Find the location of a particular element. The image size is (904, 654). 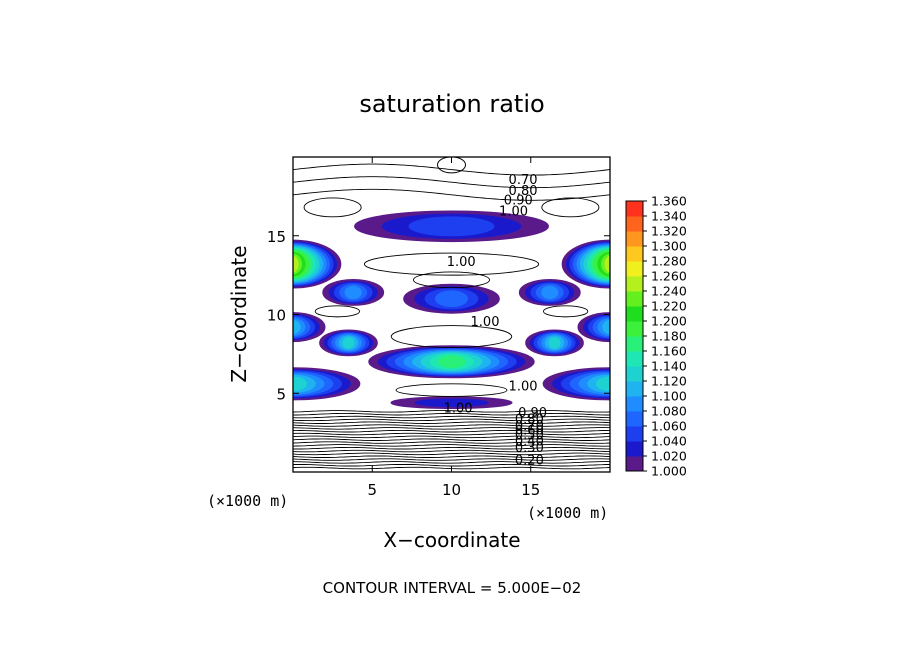

contour-label: 0.60 is located at coordinates (529, 430).